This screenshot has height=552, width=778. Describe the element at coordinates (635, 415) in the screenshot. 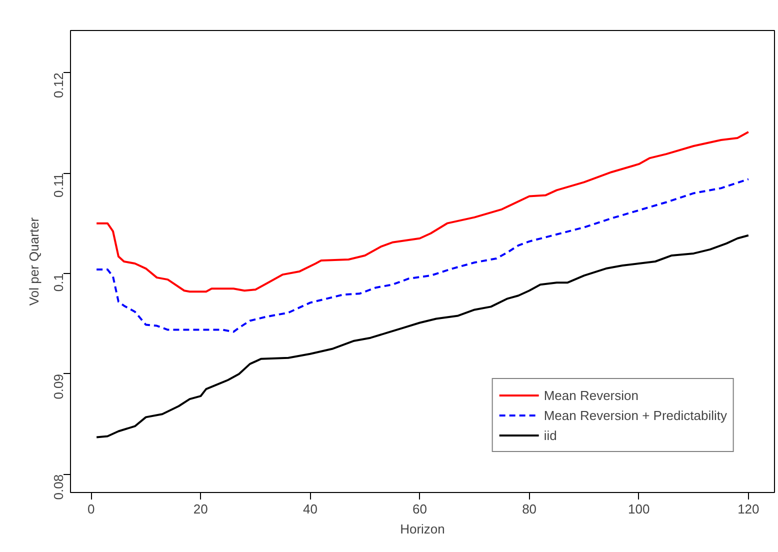

I see `legend-label: Mean Reversion + Predictability` at that location.